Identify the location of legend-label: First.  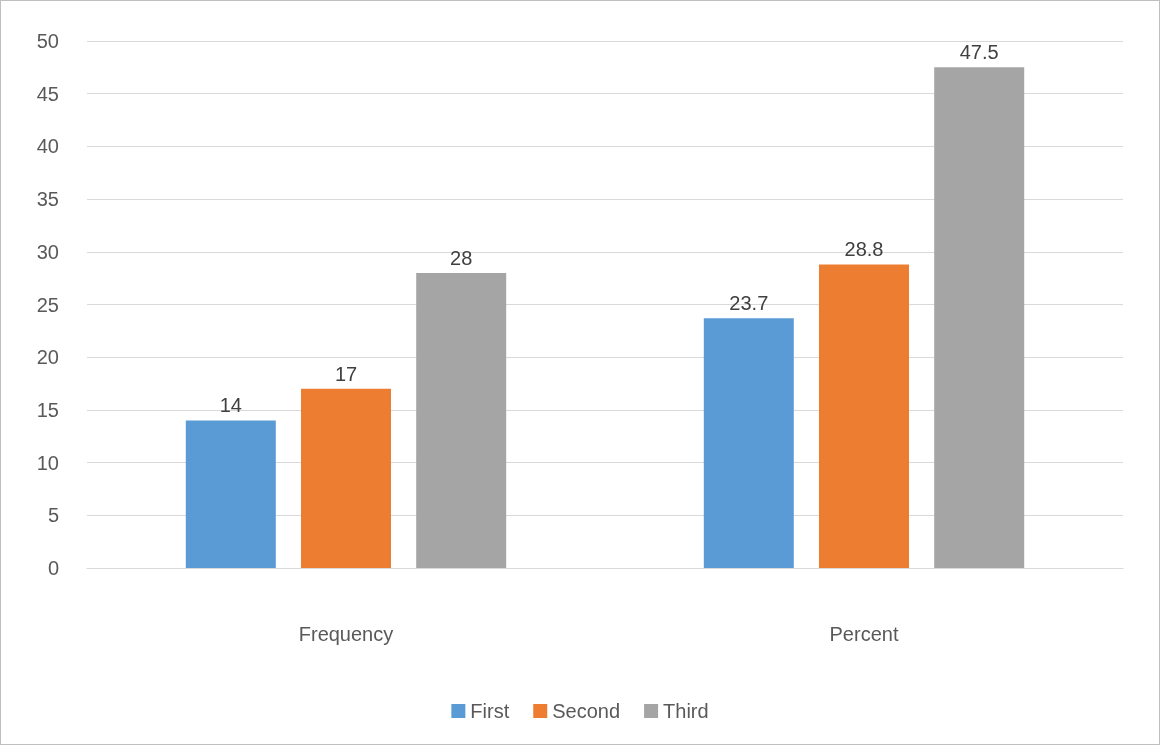
(490, 711).